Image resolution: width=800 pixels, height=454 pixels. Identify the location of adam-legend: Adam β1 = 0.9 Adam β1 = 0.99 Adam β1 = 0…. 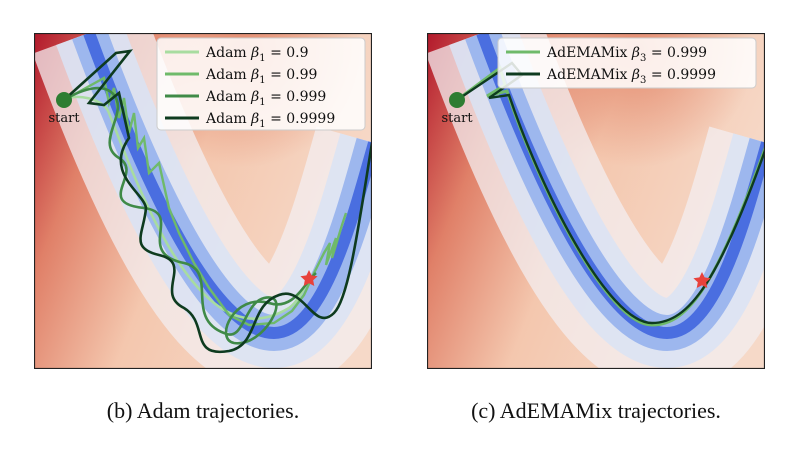
(261, 84).